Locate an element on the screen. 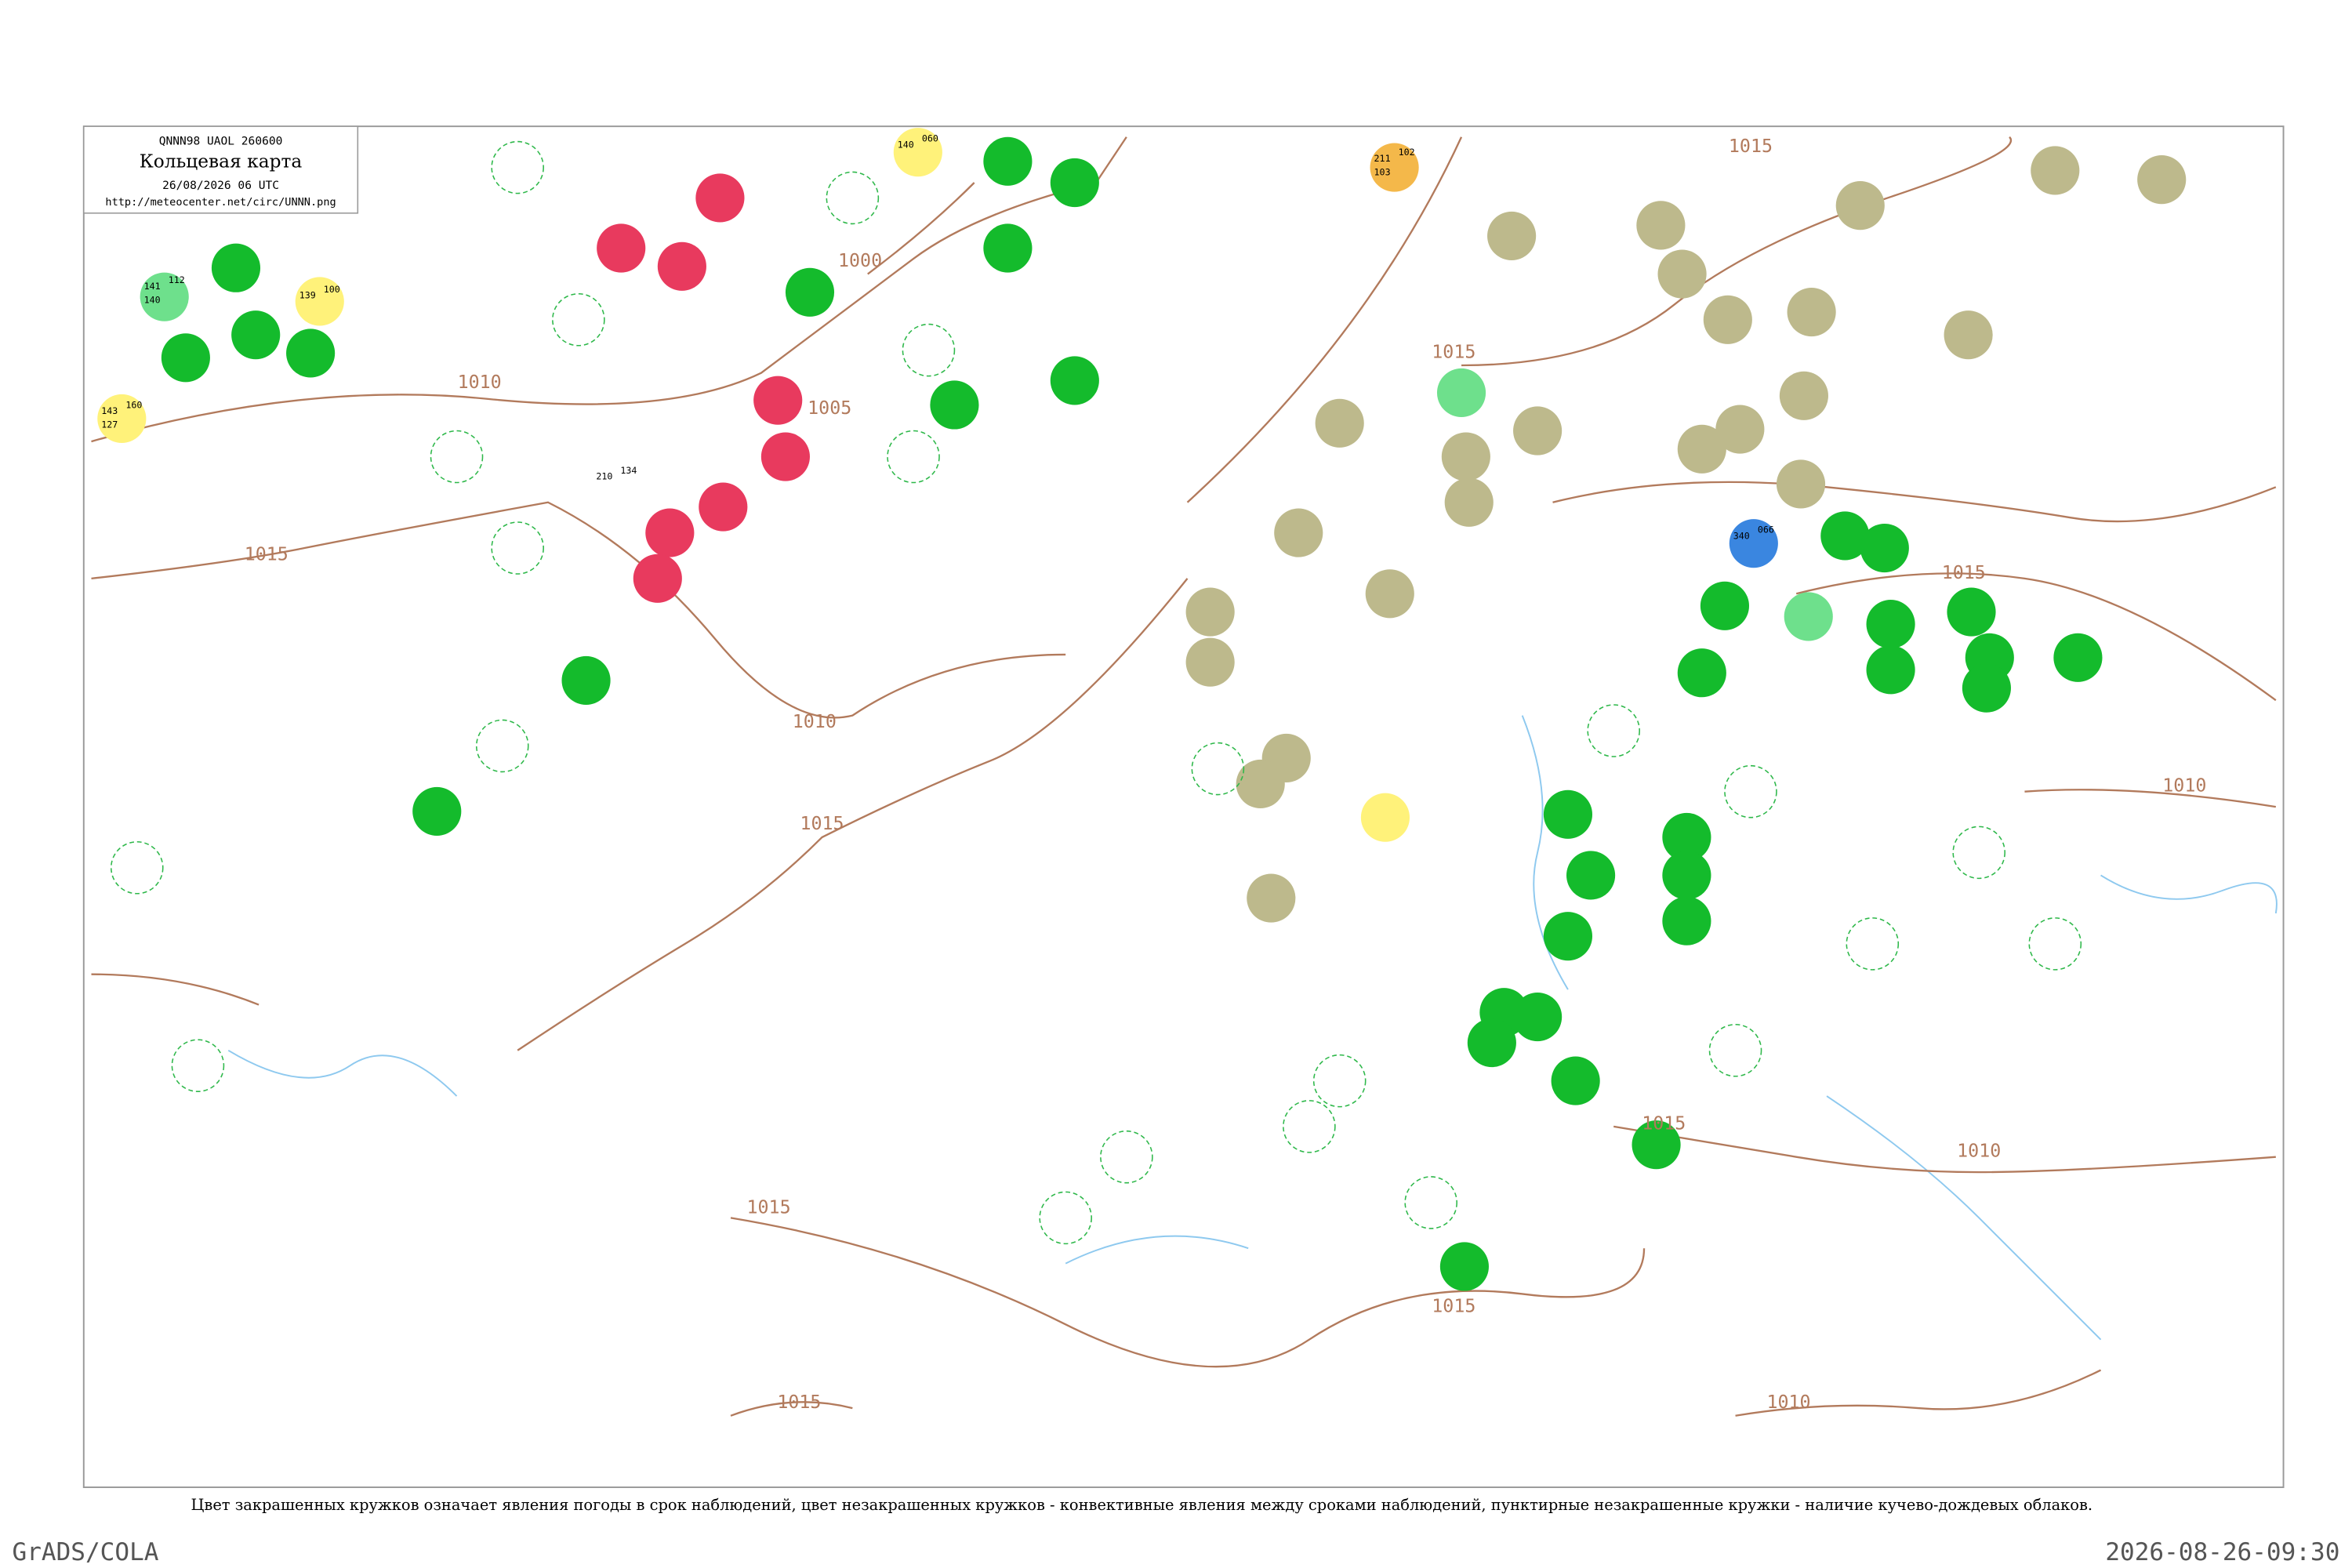 The height and width of the screenshot is (1568, 2352). station-value: 211 is located at coordinates (1382, 158).